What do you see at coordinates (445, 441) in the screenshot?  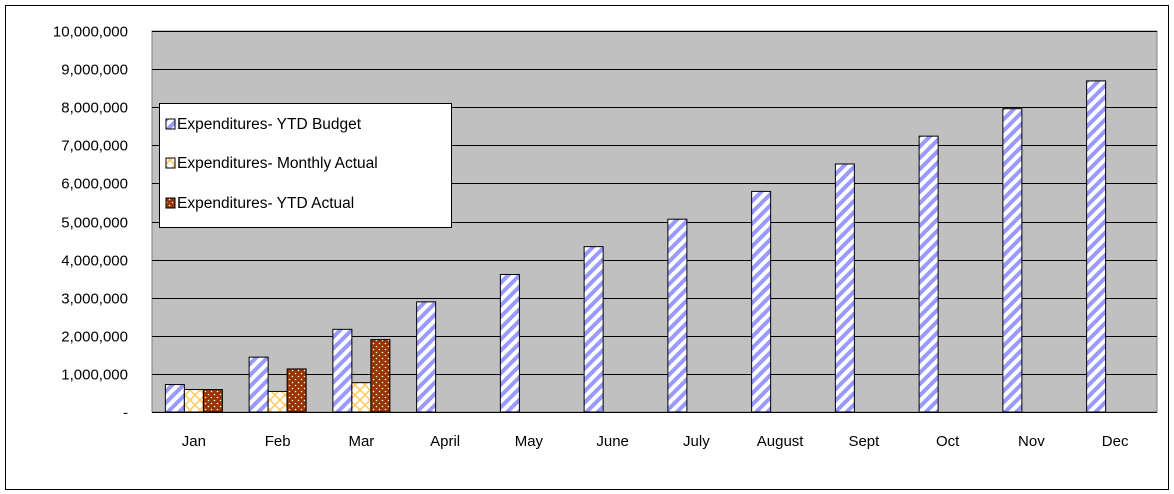 I see `x-category-label: April` at bounding box center [445, 441].